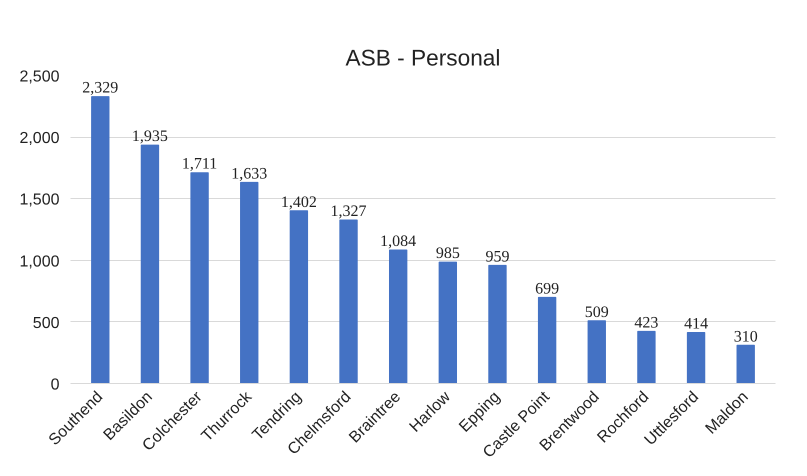  I want to click on y-tick-label: 1,000, so click(39, 261).